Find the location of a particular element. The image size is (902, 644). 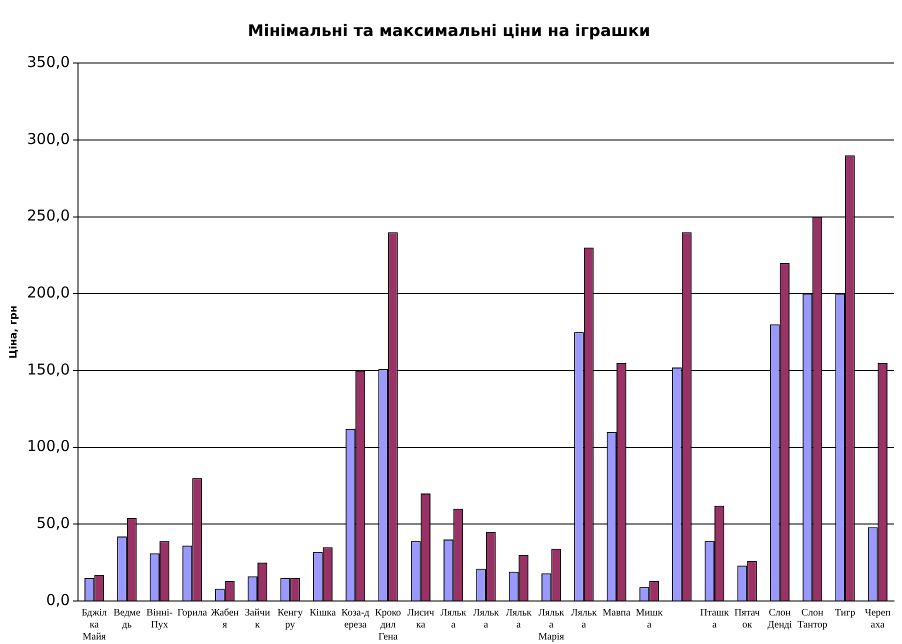

y-tick-label: 200,0 is located at coordinates (48, 293).